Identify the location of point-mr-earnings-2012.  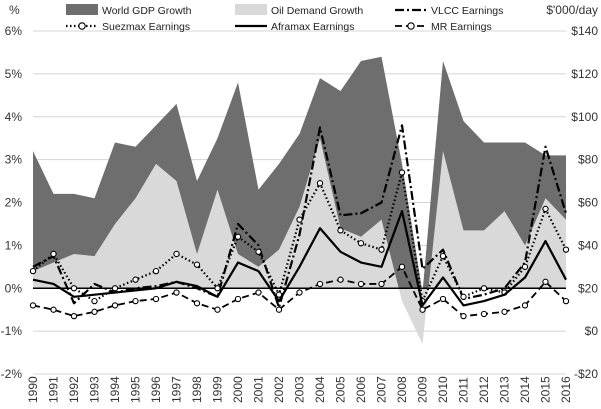
(484, 314).